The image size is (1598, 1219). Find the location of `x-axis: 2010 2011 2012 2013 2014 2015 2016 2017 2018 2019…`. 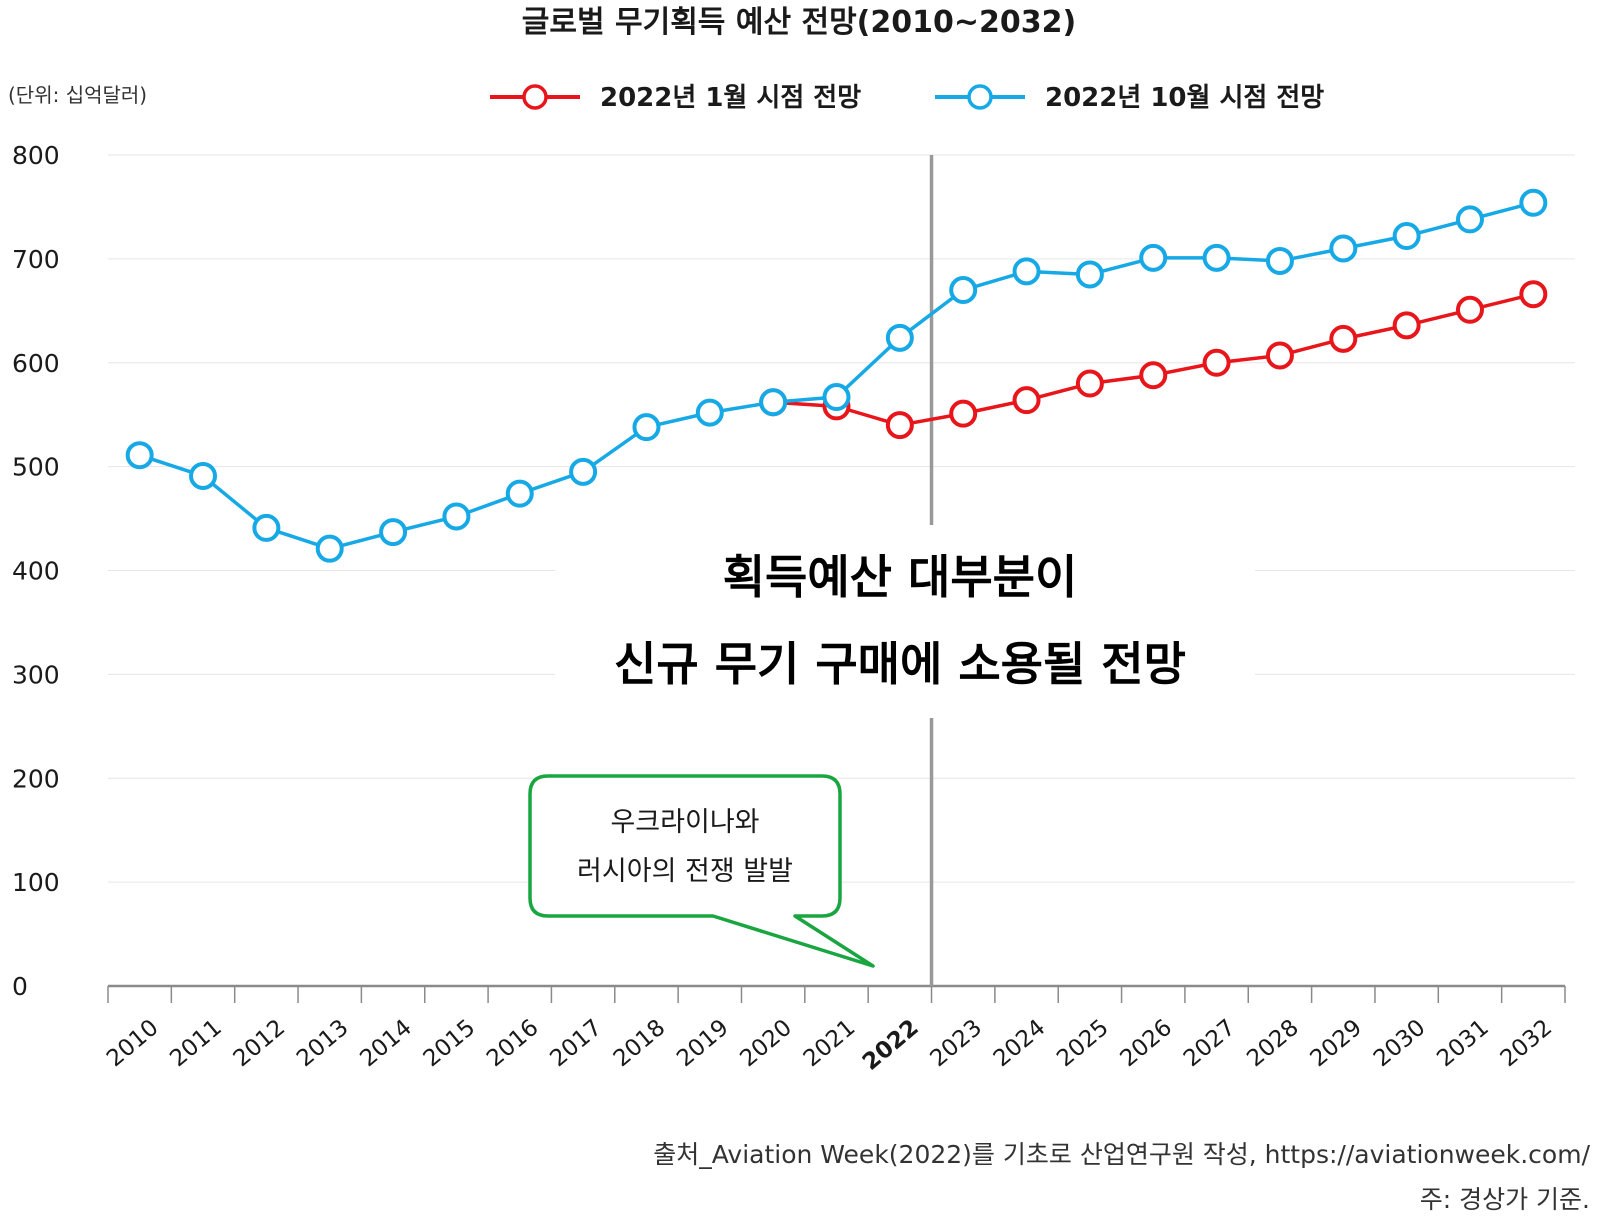

x-axis: 2010 2011 2012 2013 2014 2015 2016 2017 2018 2019… is located at coordinates (834, 1030).